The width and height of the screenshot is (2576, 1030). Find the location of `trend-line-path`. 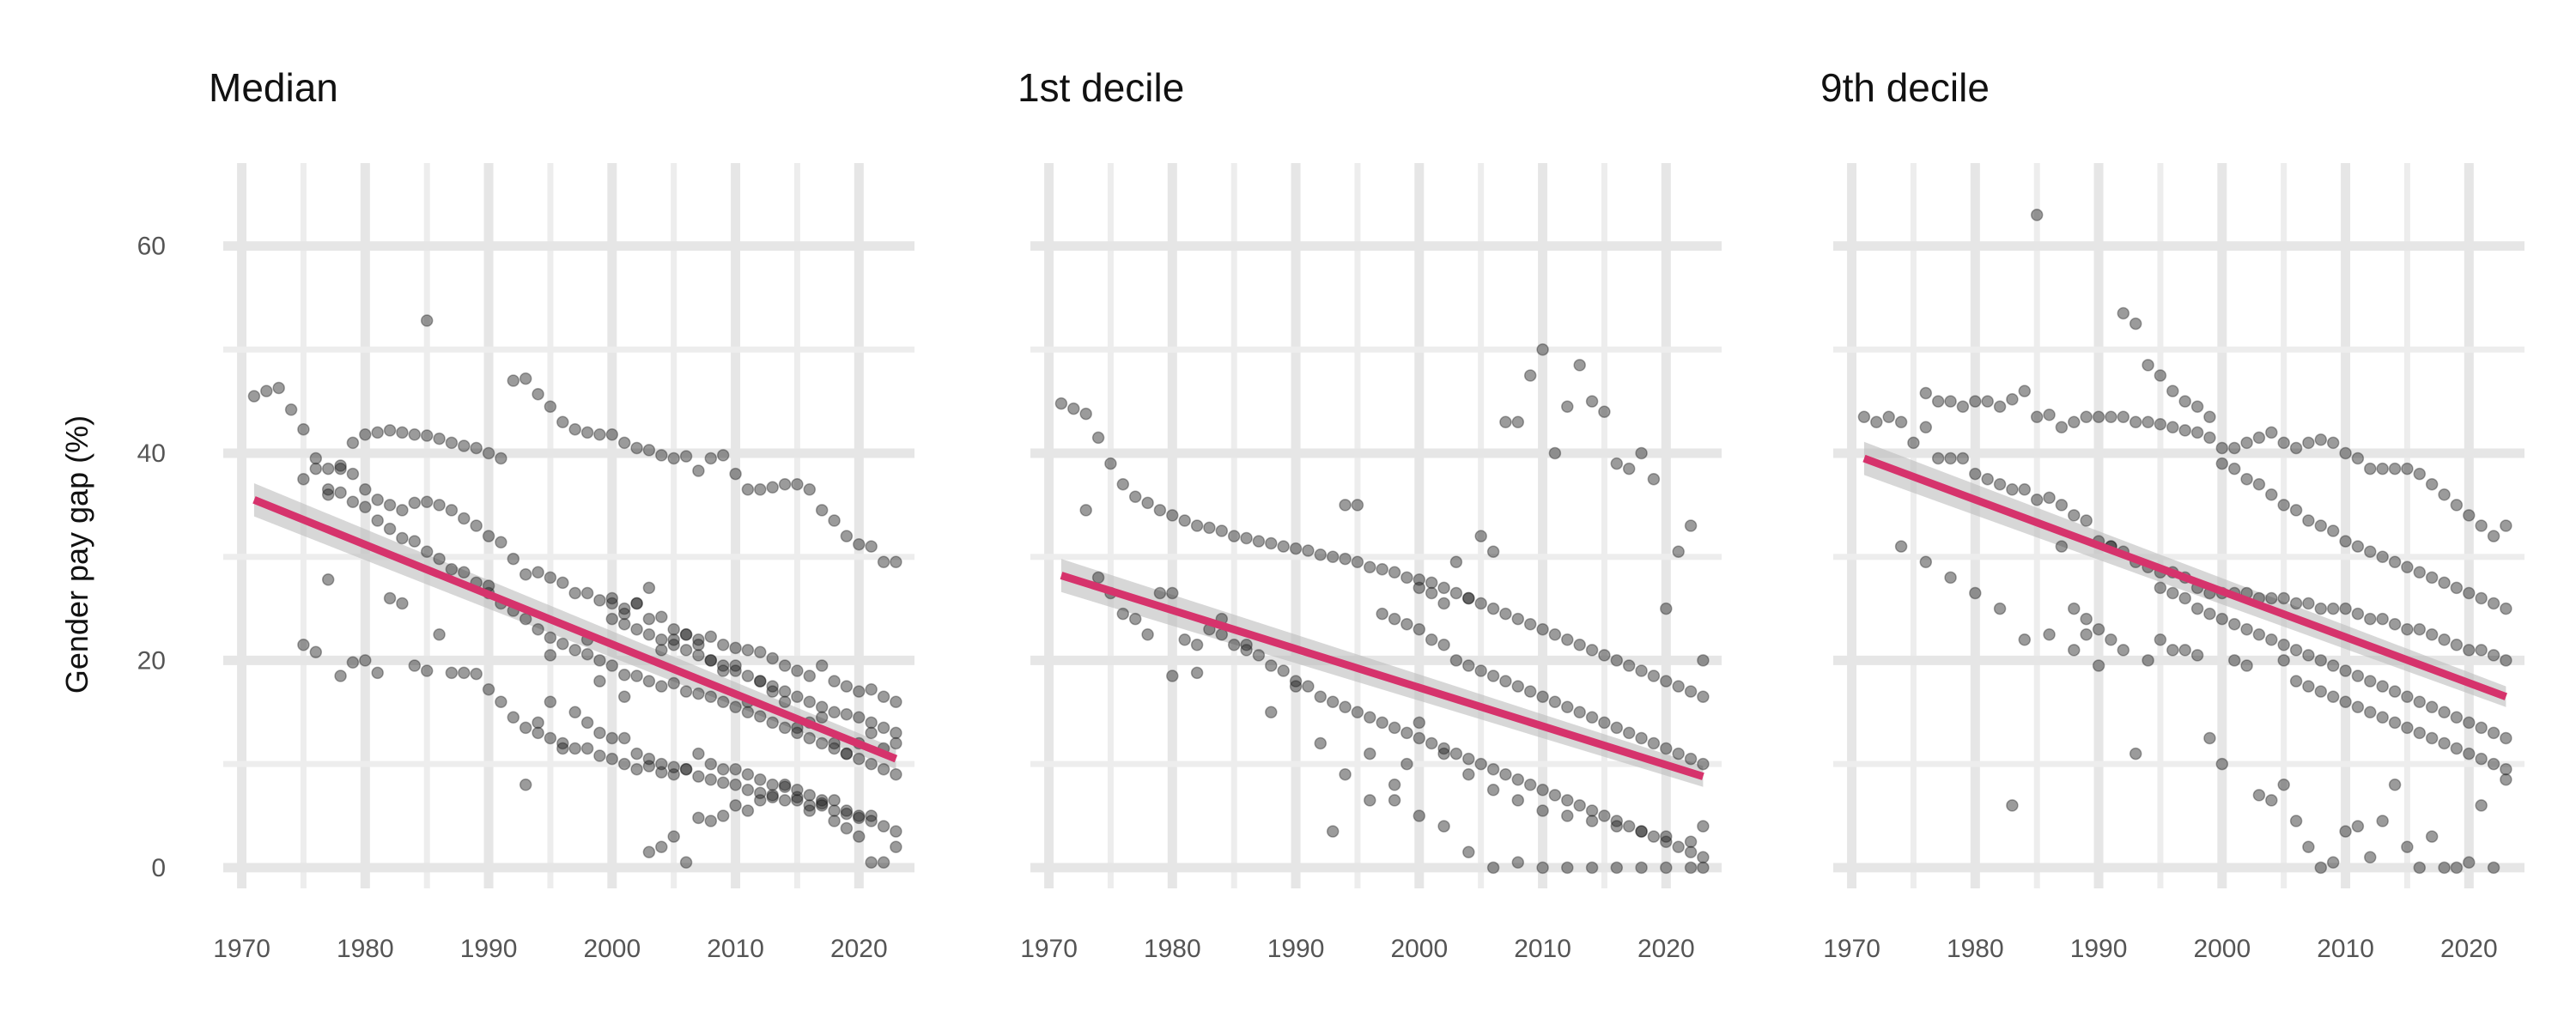

trend-line-path is located at coordinates (2185, 577).